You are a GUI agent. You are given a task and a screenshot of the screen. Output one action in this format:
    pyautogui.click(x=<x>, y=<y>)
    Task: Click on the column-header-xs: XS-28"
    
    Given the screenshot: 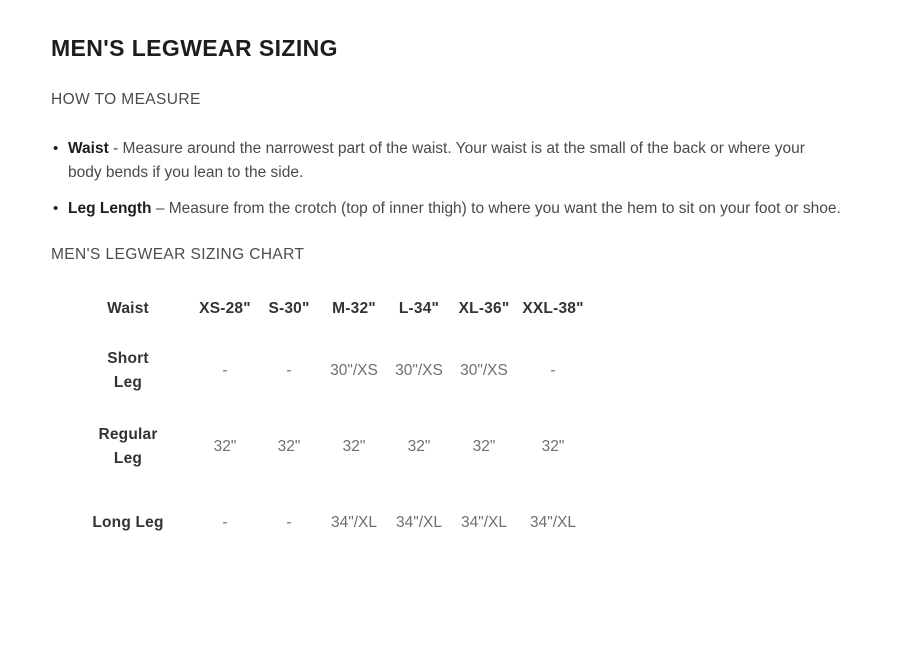 What is the action you would take?
    pyautogui.click(x=225, y=308)
    